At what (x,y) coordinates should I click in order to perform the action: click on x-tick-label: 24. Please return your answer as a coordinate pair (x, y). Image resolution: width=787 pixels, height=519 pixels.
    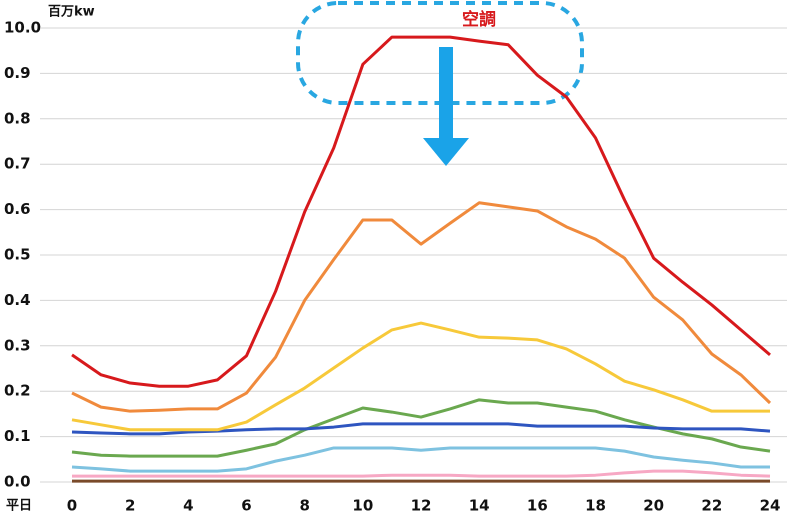
    Looking at the image, I should click on (770, 506).